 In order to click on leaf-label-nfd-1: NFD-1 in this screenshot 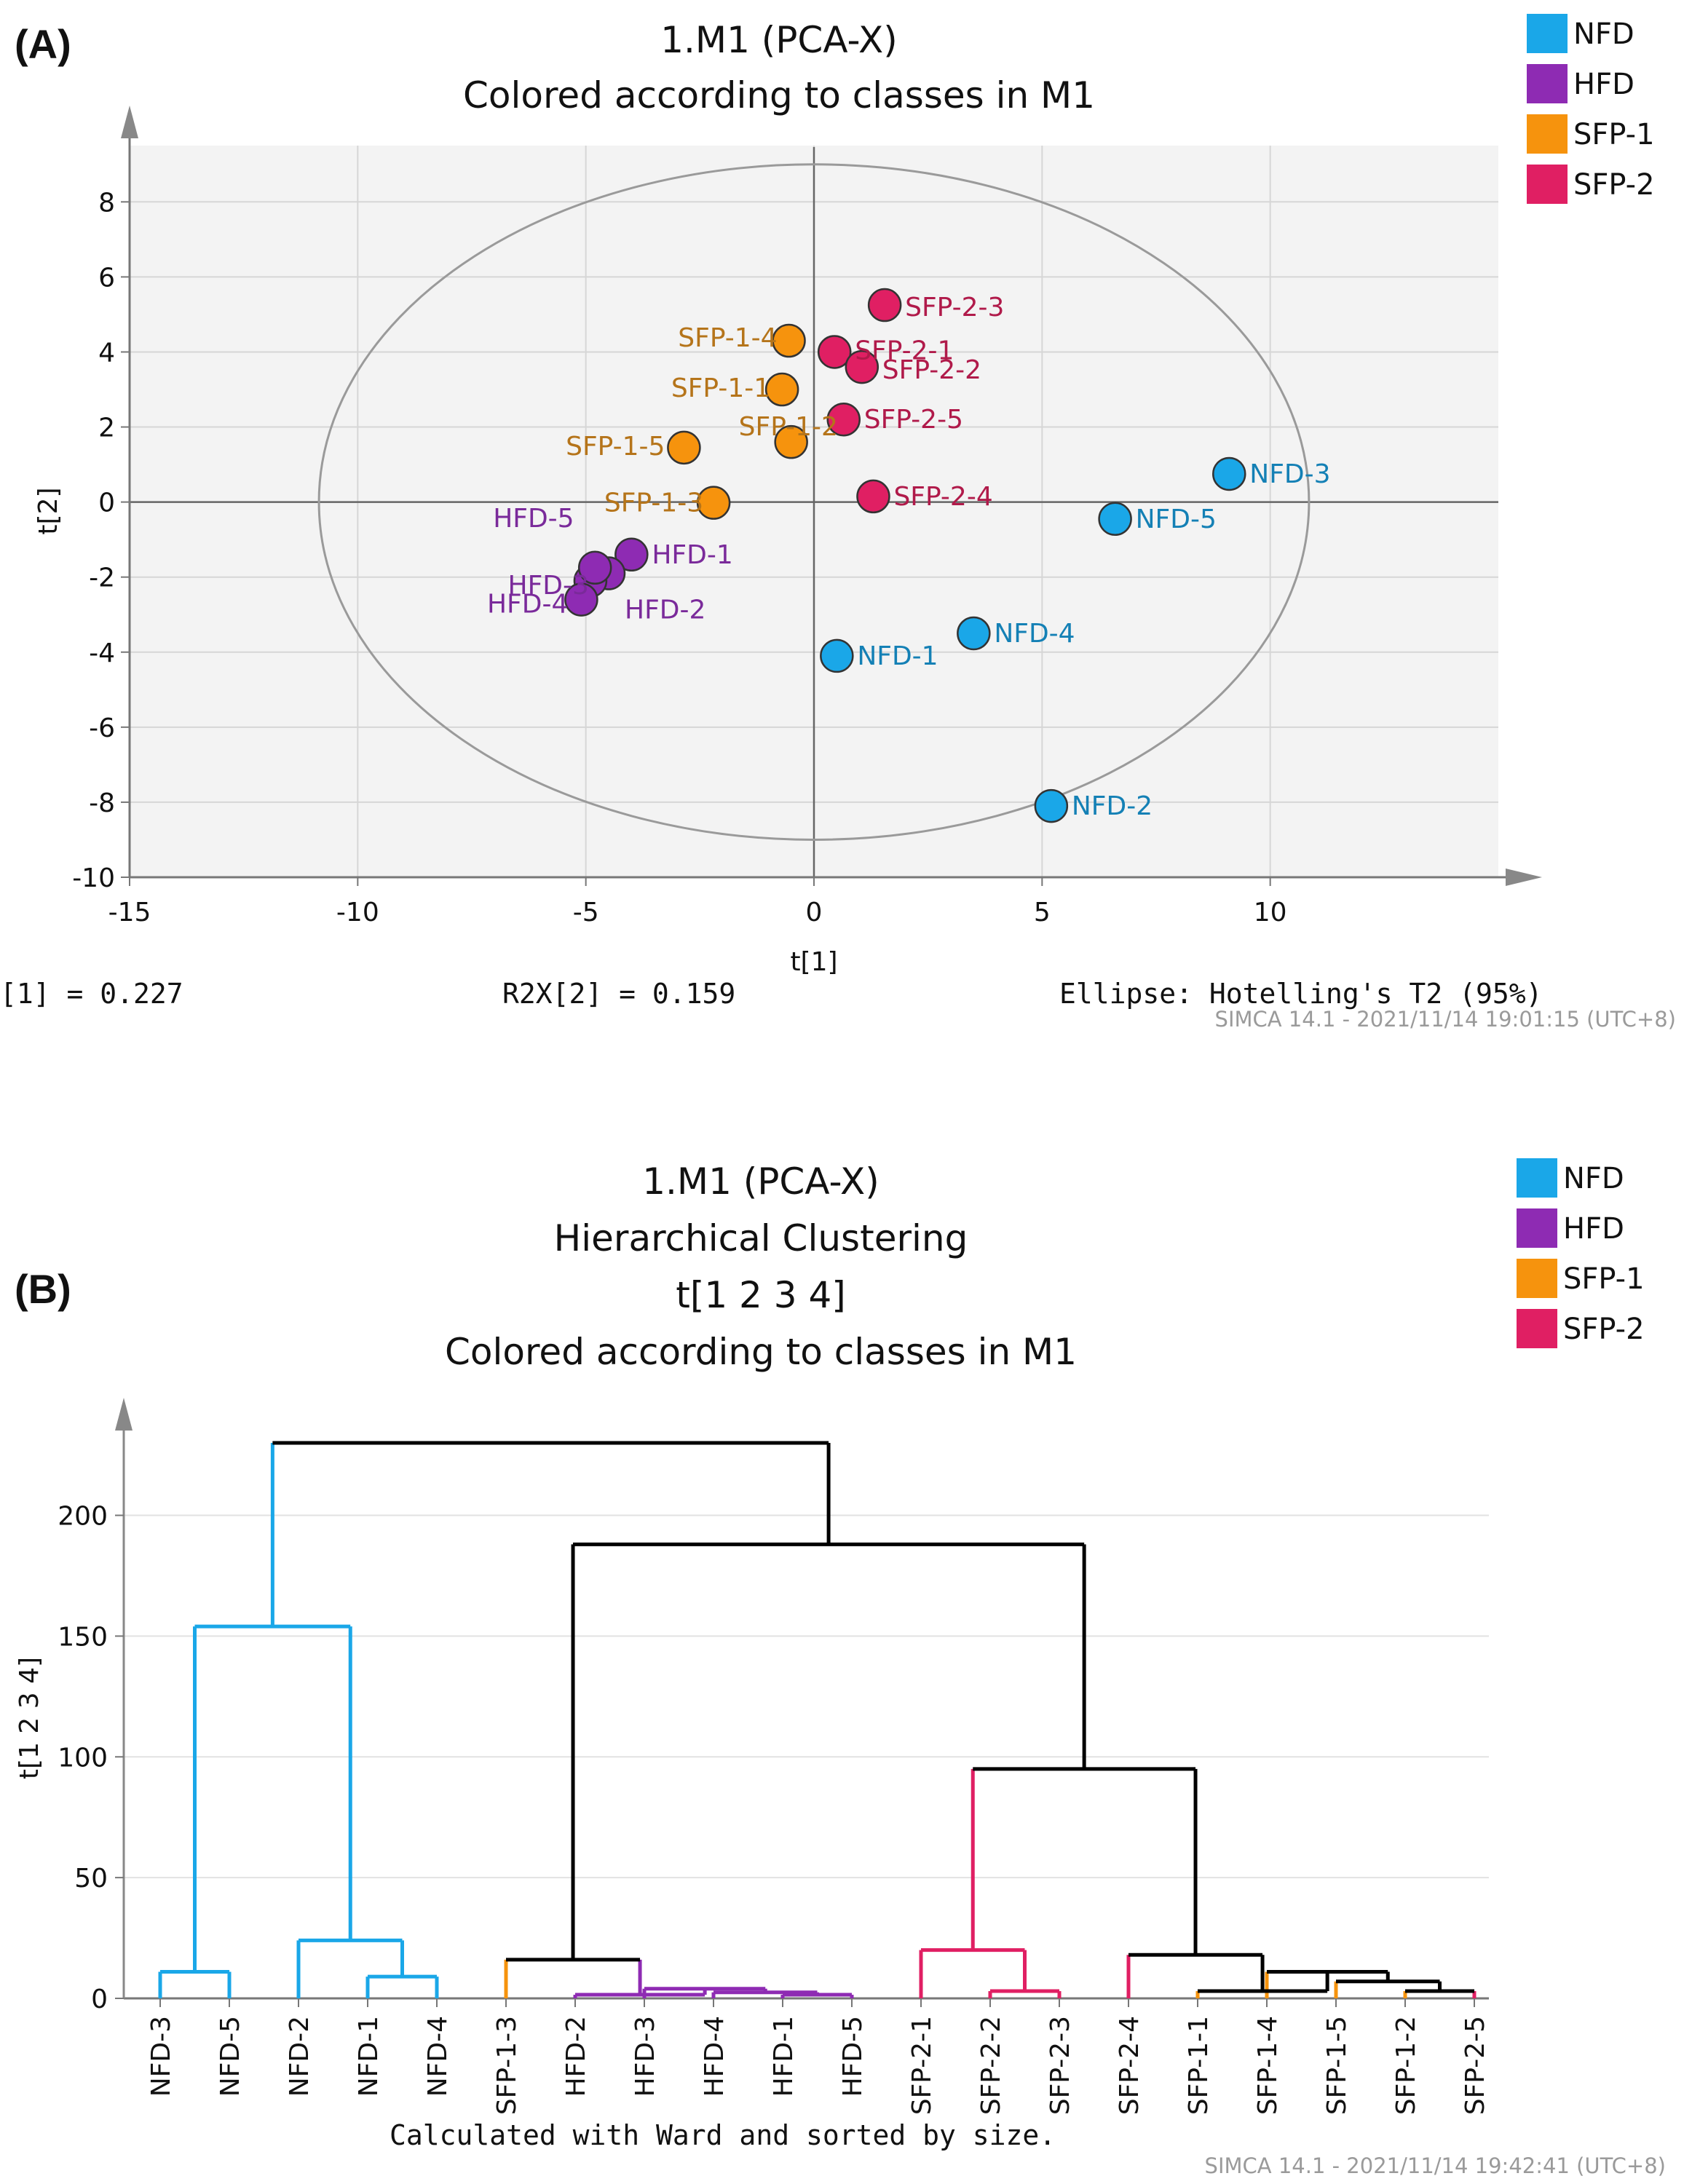, I will do `click(369, 2056)`.